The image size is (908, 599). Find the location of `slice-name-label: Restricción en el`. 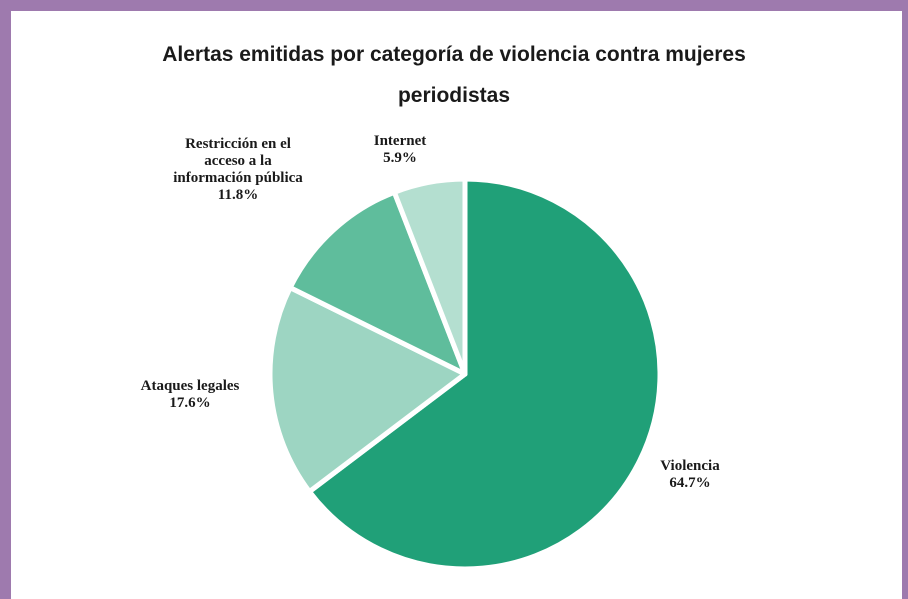

slice-name-label: Restricción en el is located at coordinates (238, 144).